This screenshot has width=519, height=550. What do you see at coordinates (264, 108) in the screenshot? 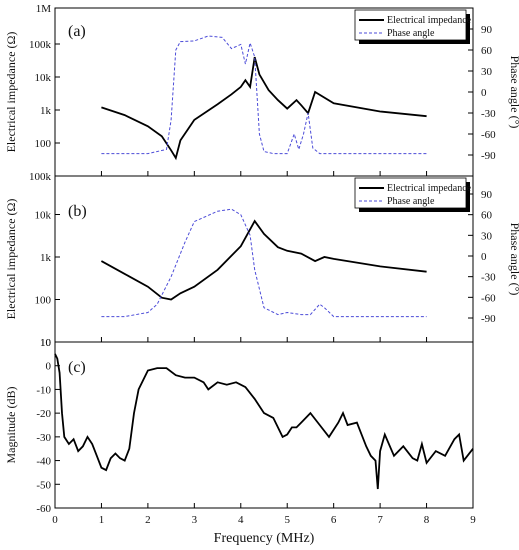
I see `panel-a-series-electrical-impedance` at bounding box center [264, 108].